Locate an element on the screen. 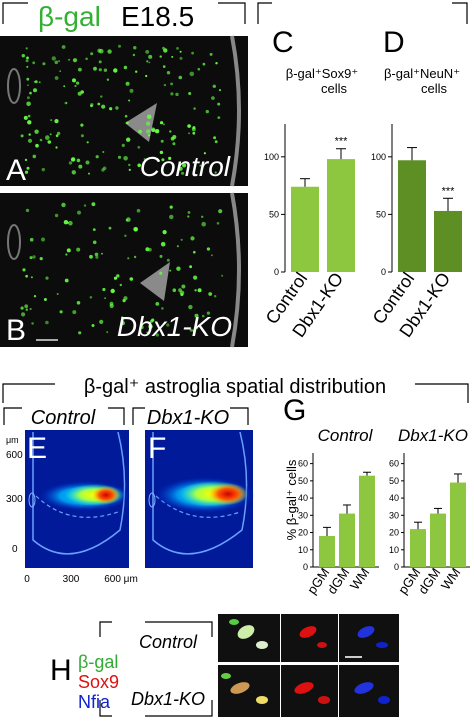  chart-title: Dbx1-KO is located at coordinates (433, 435).